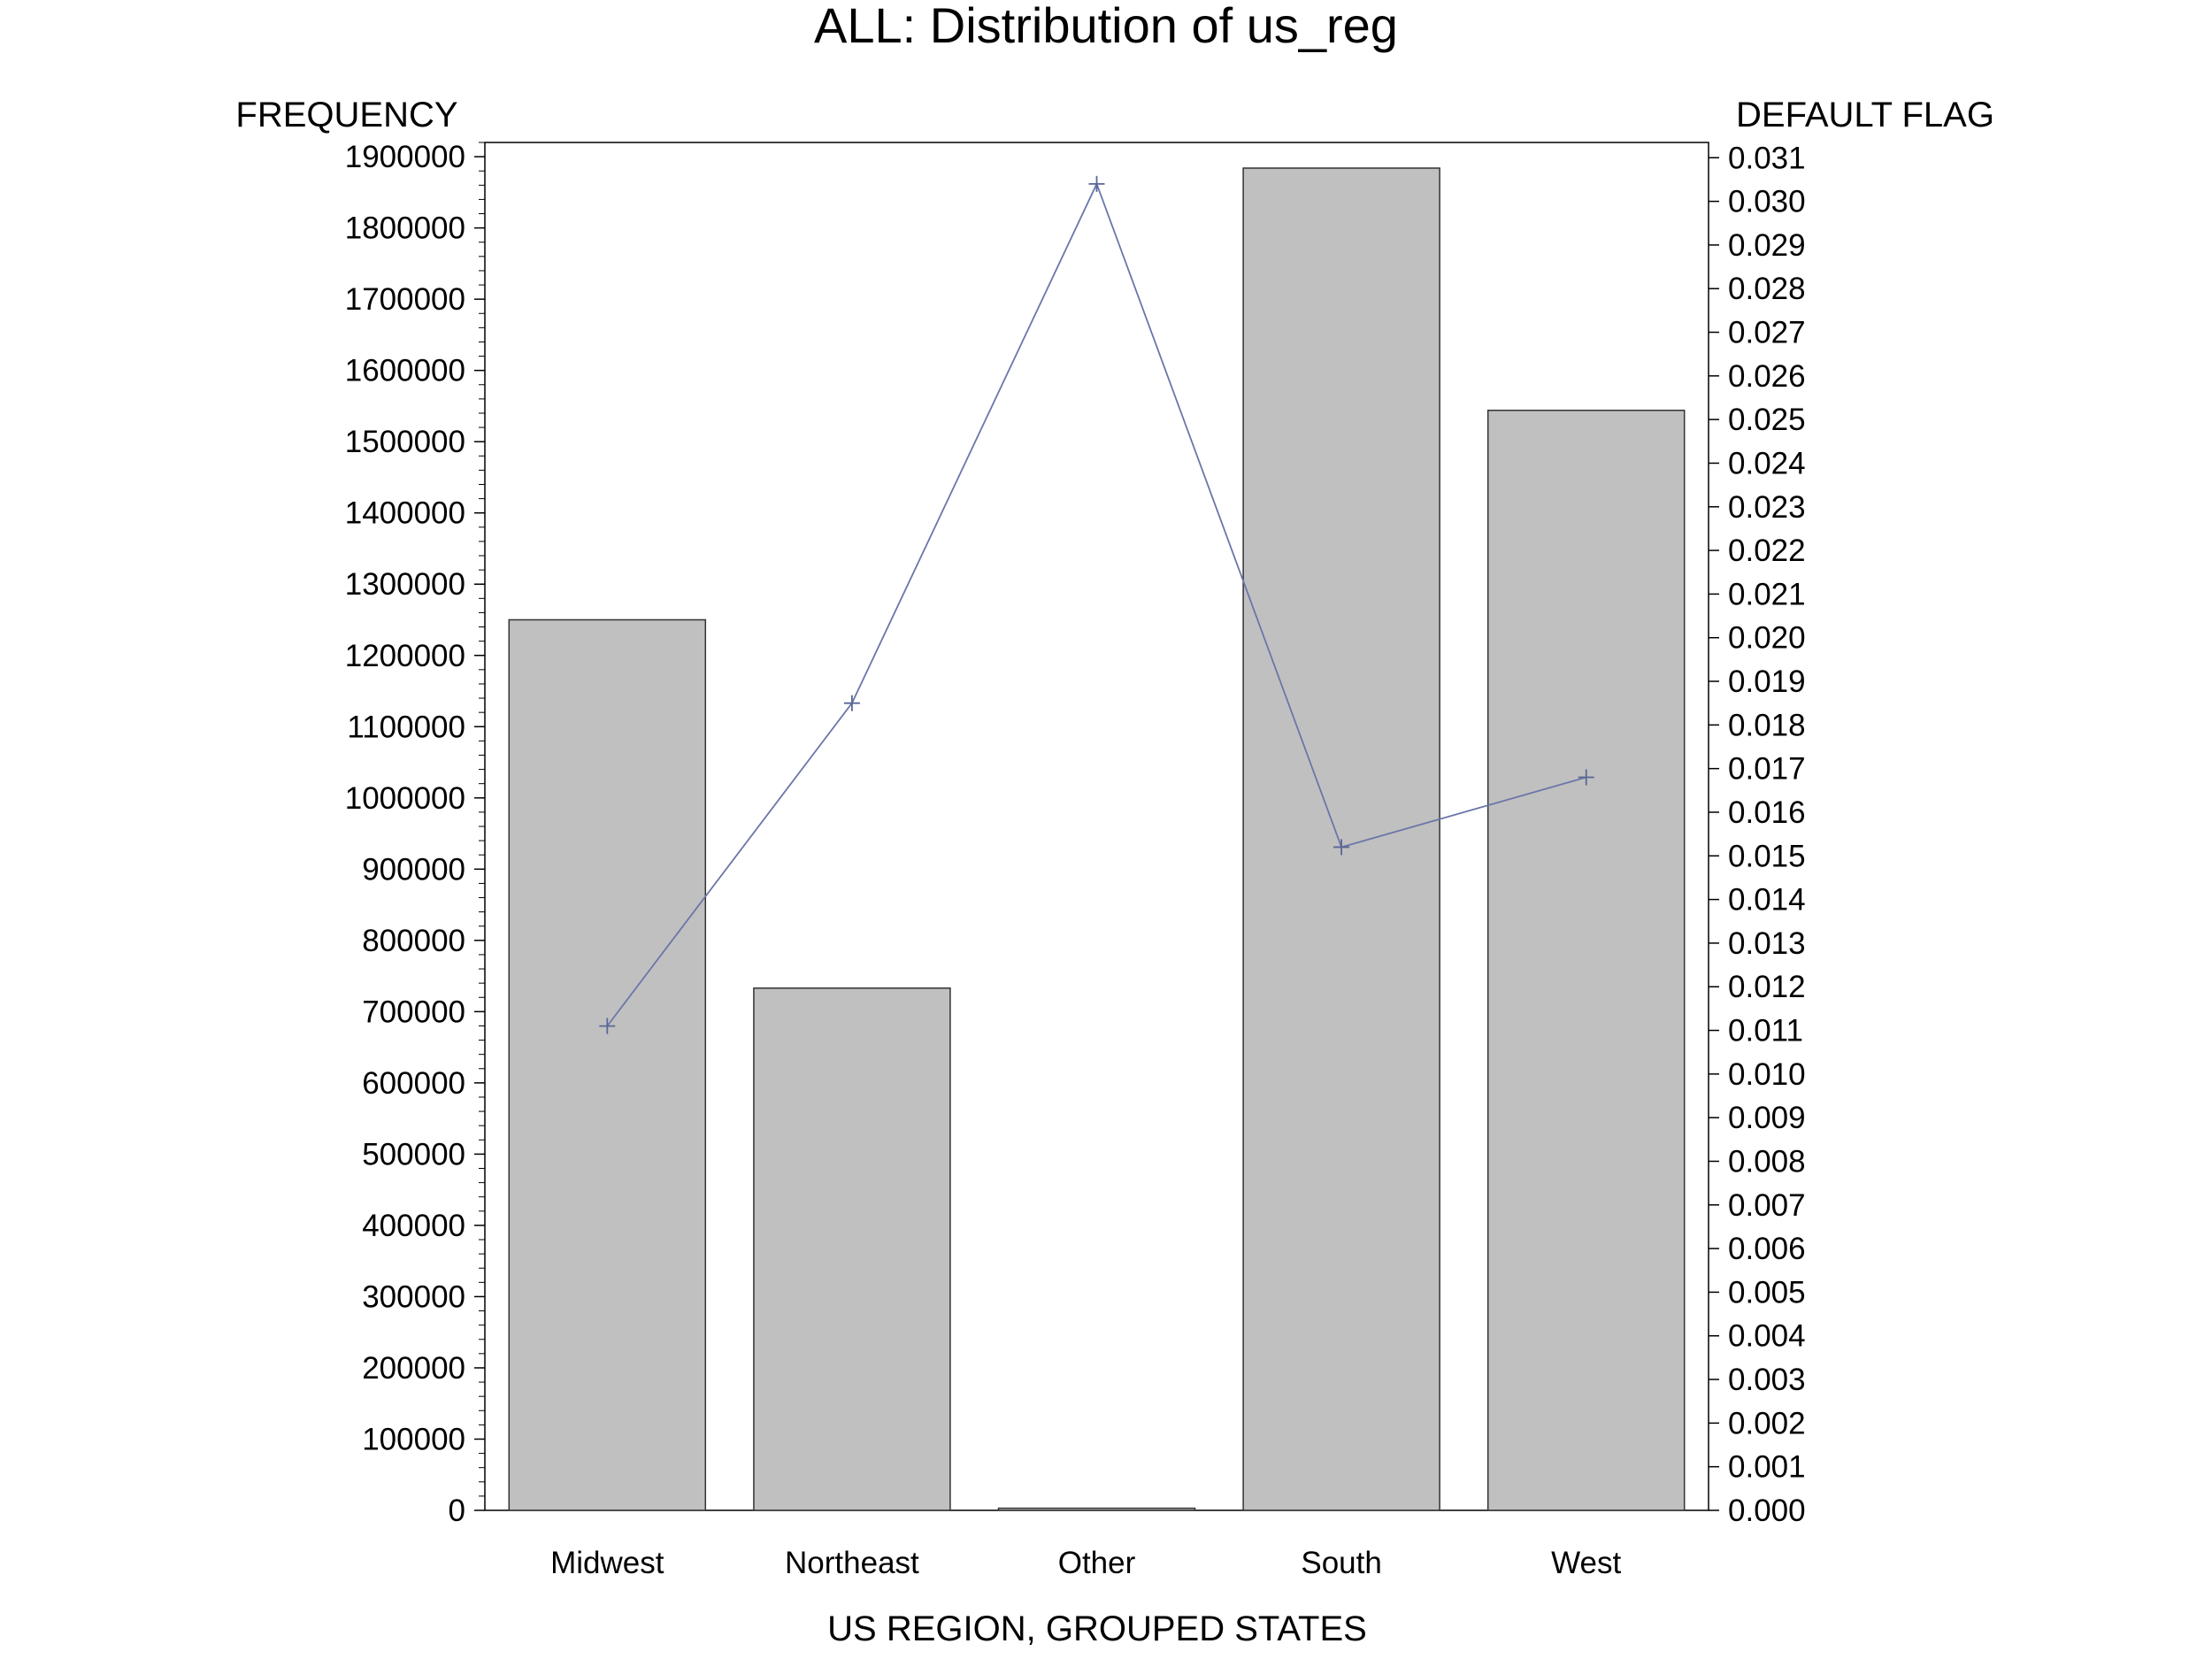 The width and height of the screenshot is (2212, 1659). Describe the element at coordinates (1767, 202) in the screenshot. I see `right-tick-label: 0.030` at that location.